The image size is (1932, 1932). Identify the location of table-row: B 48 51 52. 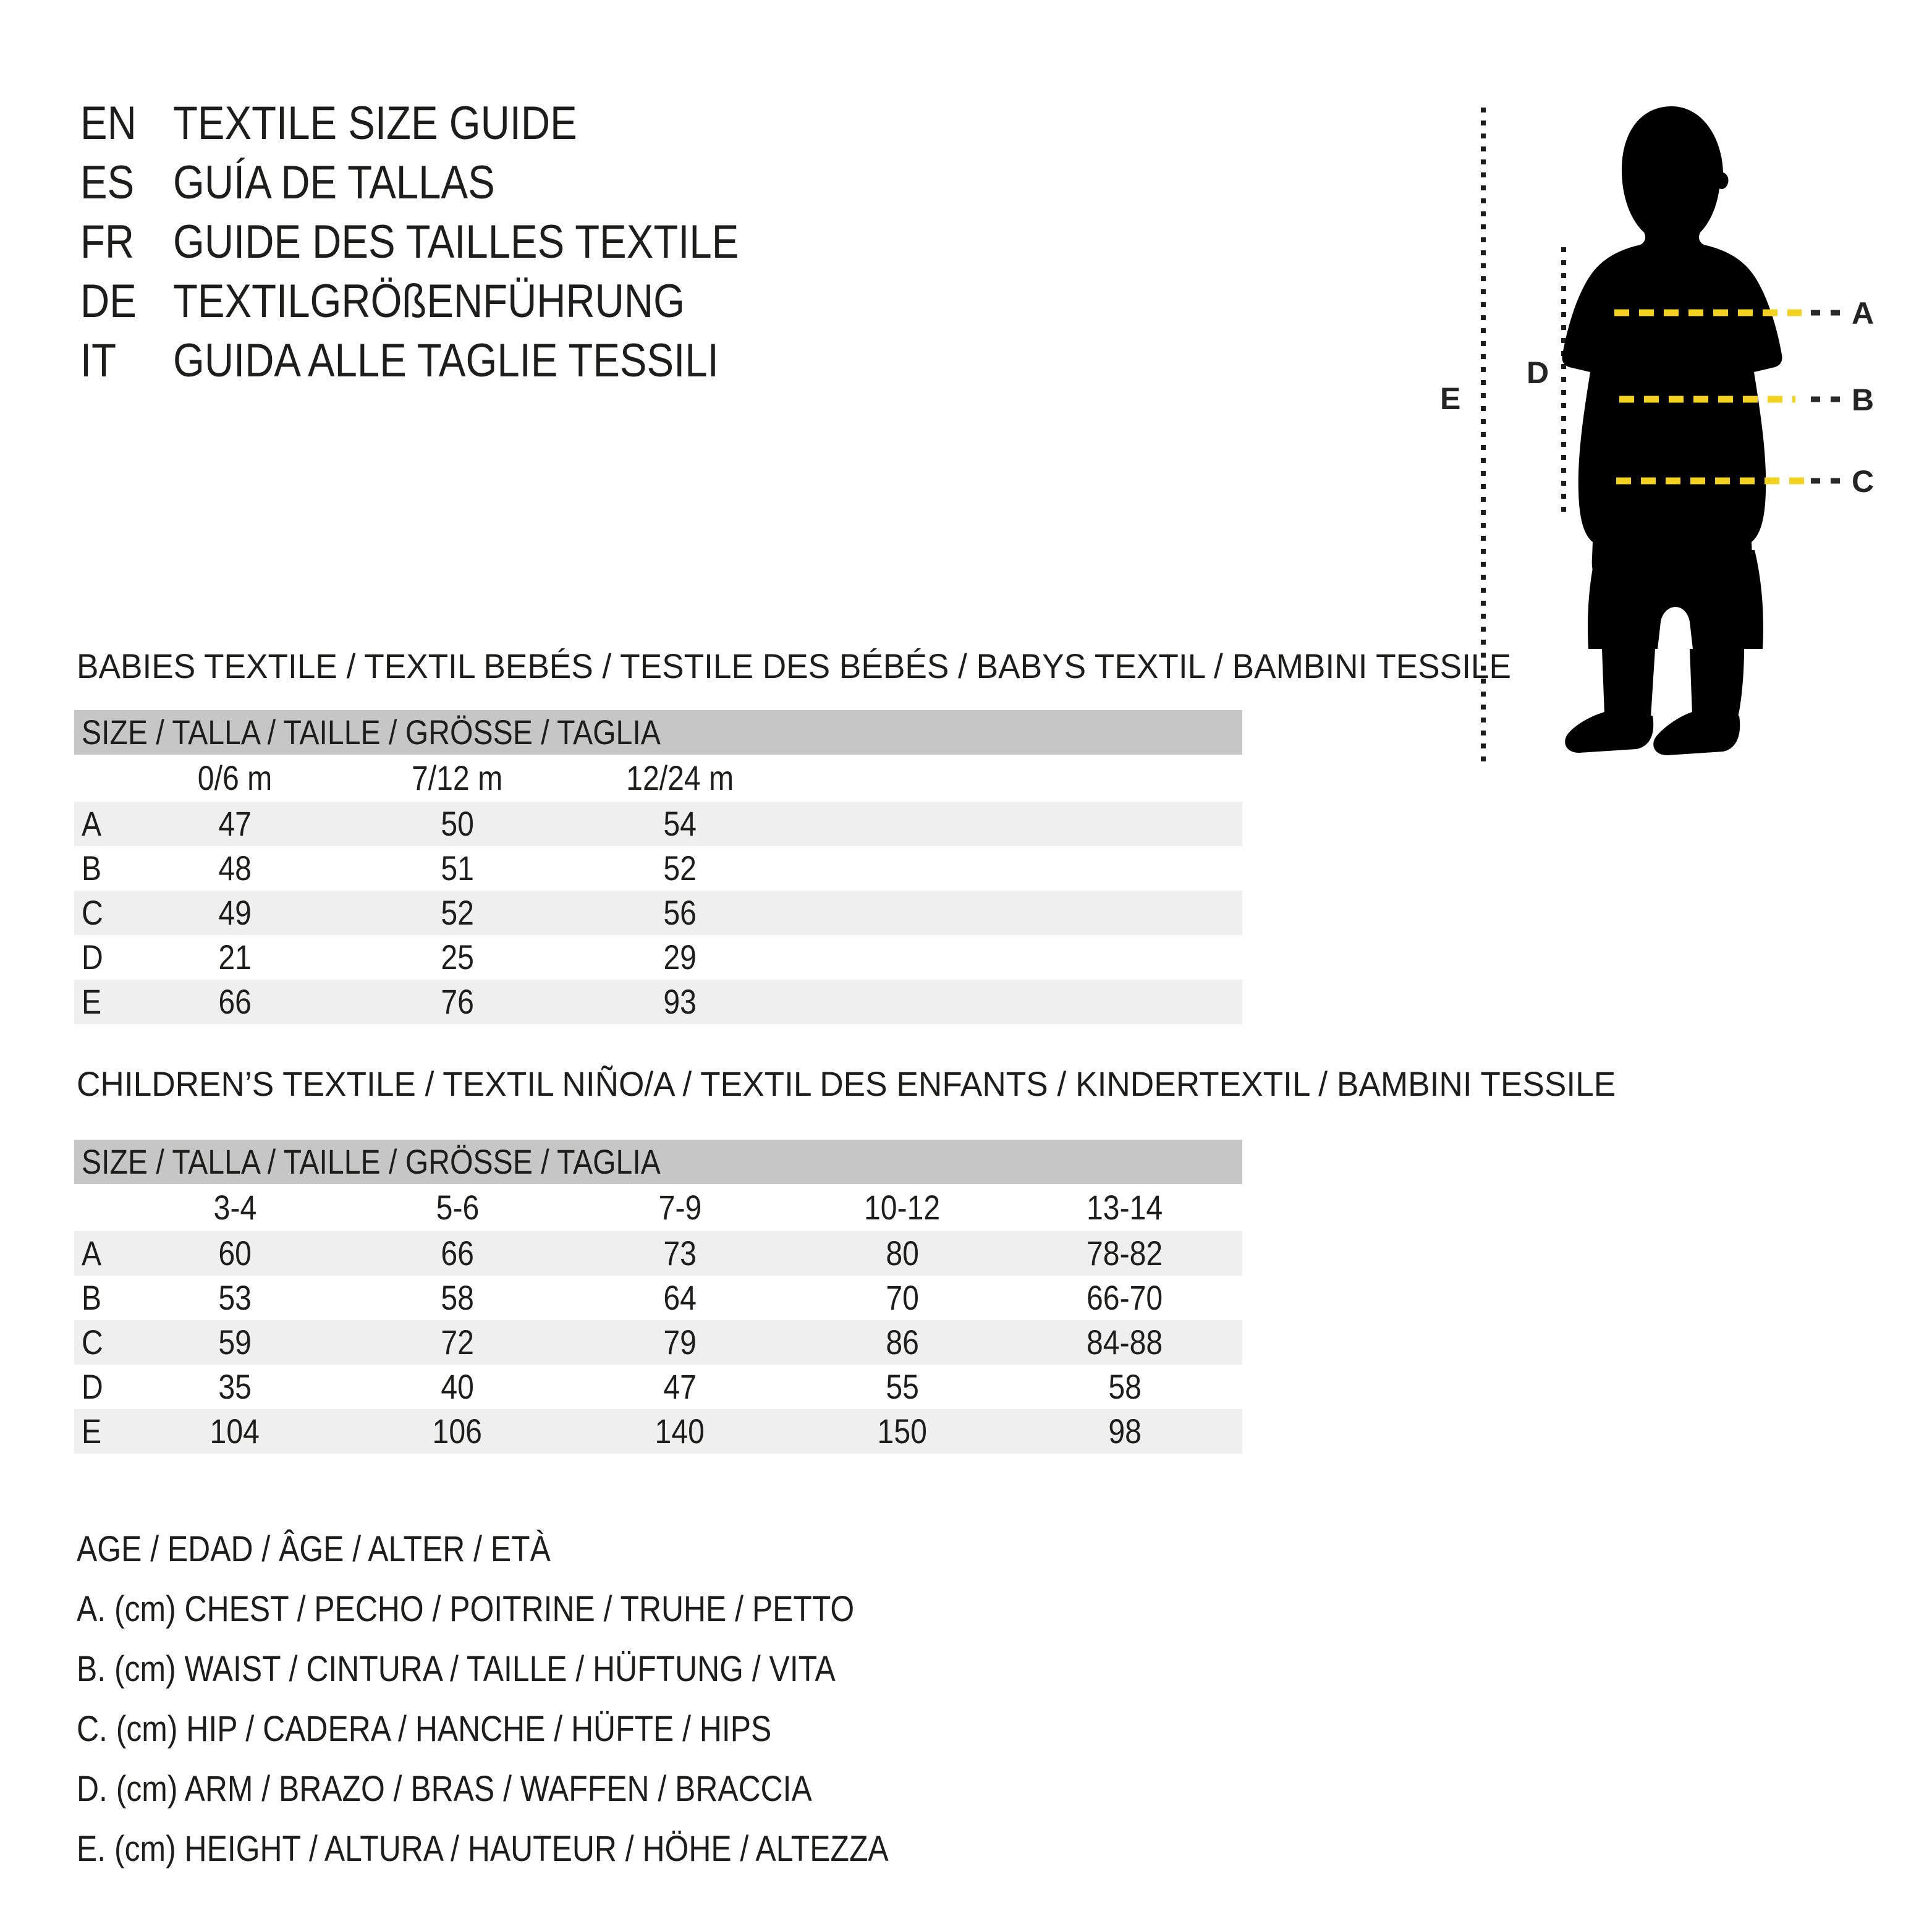
(658, 868).